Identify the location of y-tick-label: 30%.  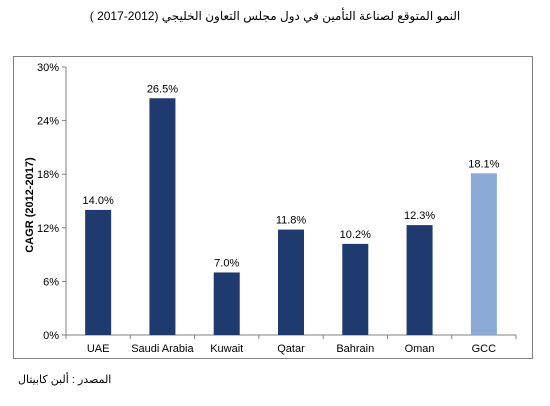
(48, 68).